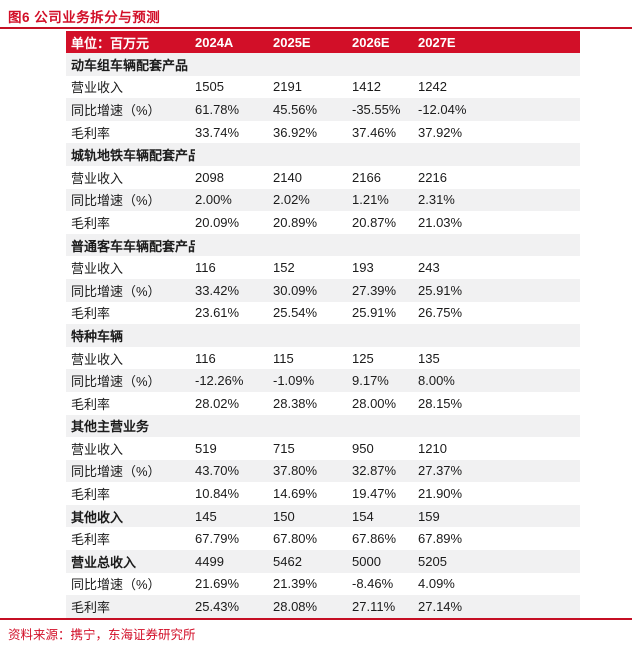 Image resolution: width=632 pixels, height=650 pixels. I want to click on cell-value: 27.37%, so click(440, 471).